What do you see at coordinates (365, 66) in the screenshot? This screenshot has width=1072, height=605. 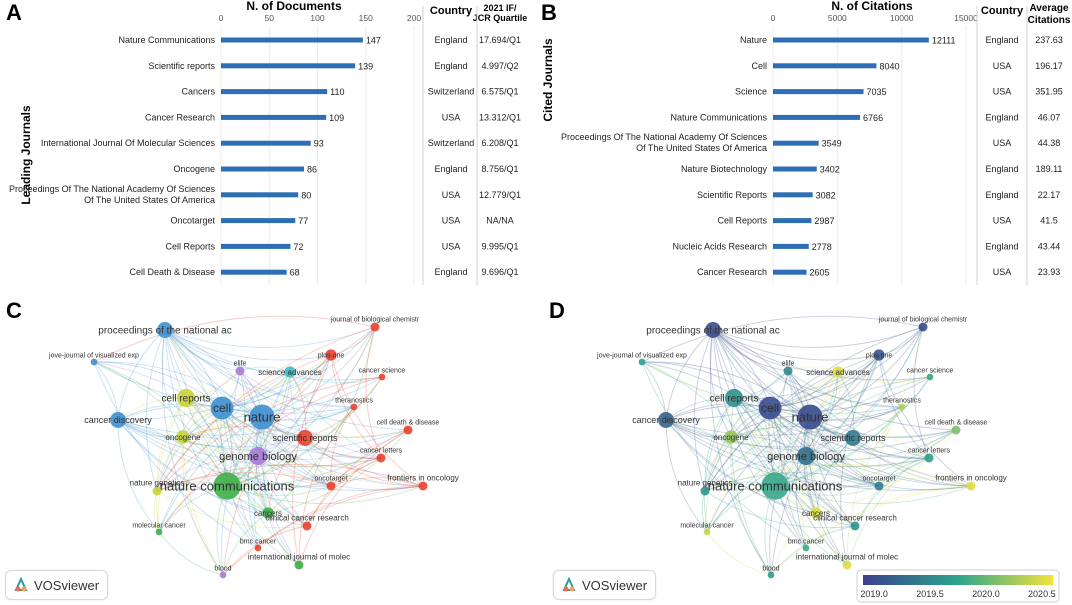 I see `bar-value-label: 139` at bounding box center [365, 66].